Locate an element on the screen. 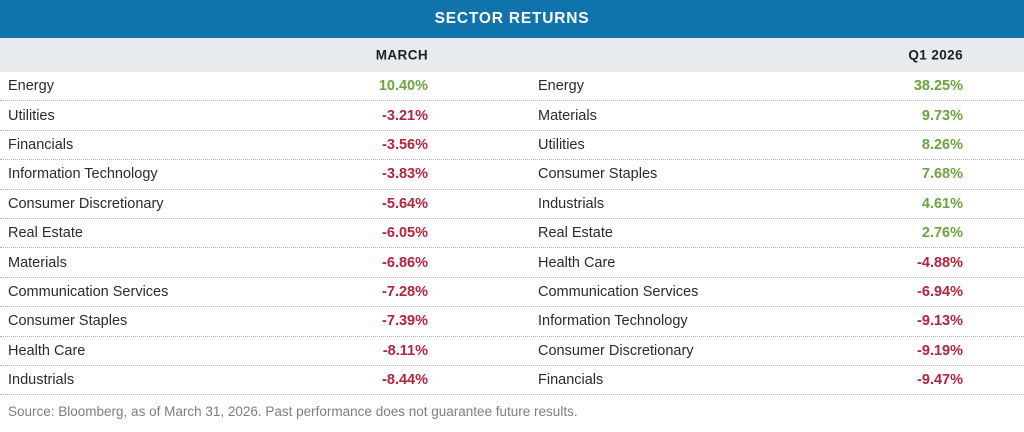 Image resolution: width=1024 pixels, height=432 pixels. sector-name-q1: Communication Services is located at coordinates (618, 291).